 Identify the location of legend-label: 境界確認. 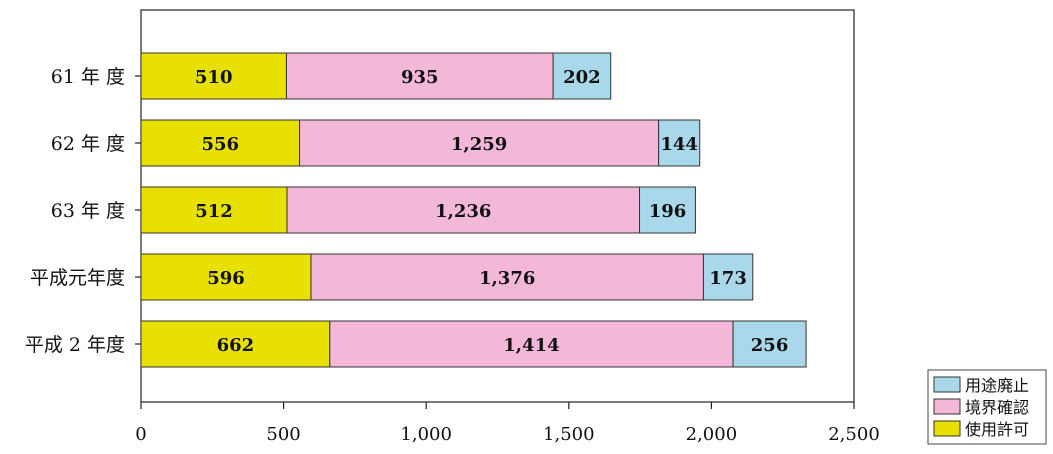
(997, 407).